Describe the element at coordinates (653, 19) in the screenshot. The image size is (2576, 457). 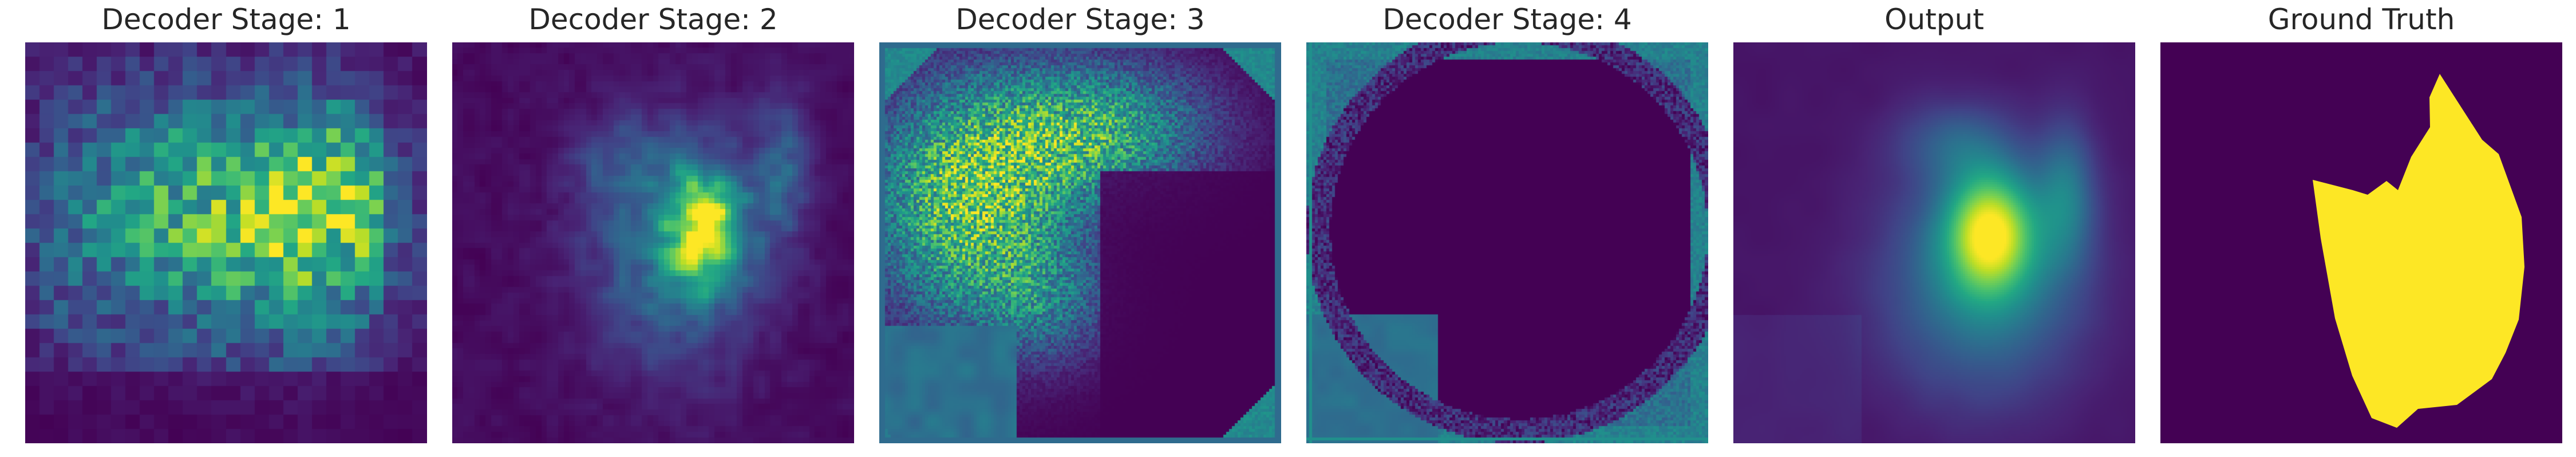
I see `title-decoder-stage-2: Decoder Stage: 2` at that location.